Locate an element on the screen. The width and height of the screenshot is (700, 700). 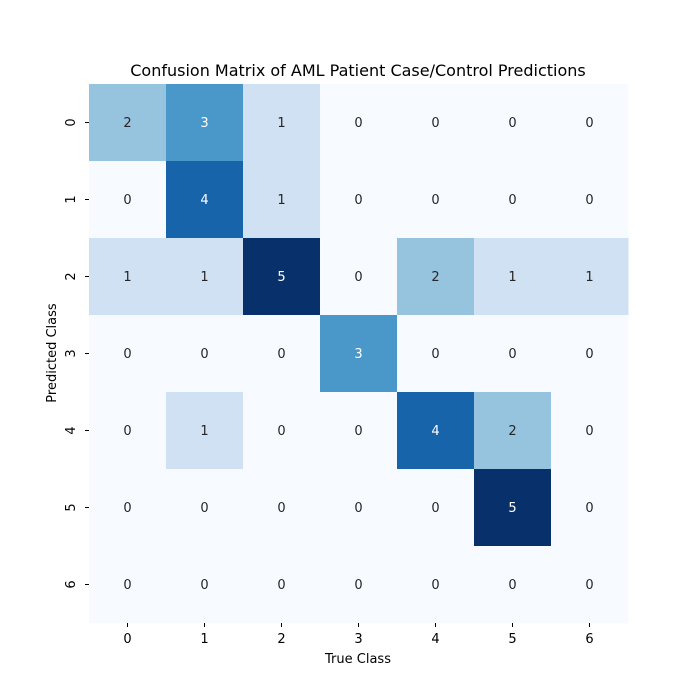
heatmap-cell-r3-c5 is located at coordinates (513, 354).